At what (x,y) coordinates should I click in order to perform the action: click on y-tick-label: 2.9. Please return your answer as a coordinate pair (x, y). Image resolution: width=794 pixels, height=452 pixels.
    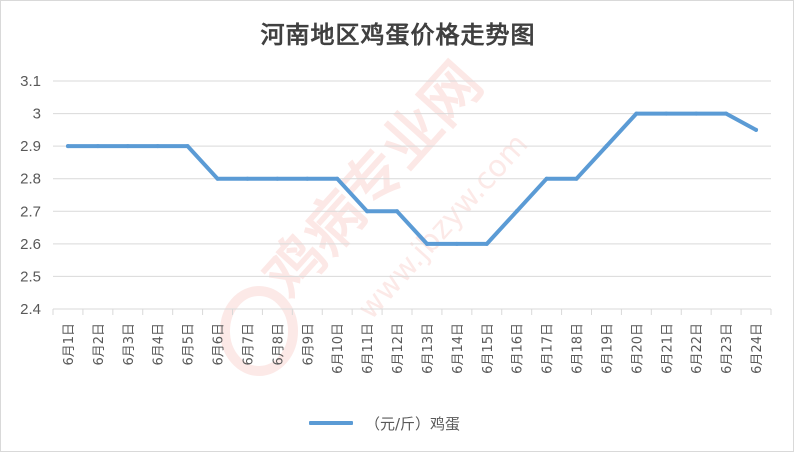
    Looking at the image, I should click on (30, 146).